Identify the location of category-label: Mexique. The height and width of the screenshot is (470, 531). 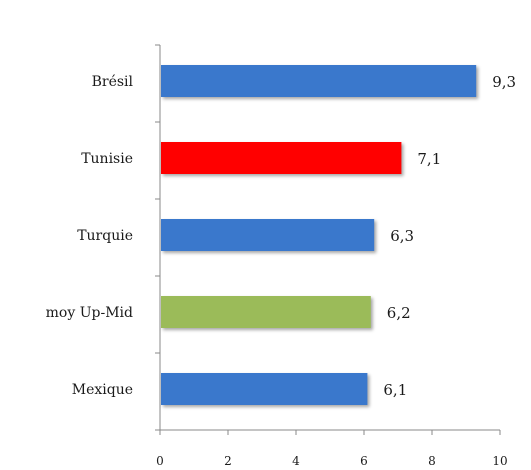
(102, 390).